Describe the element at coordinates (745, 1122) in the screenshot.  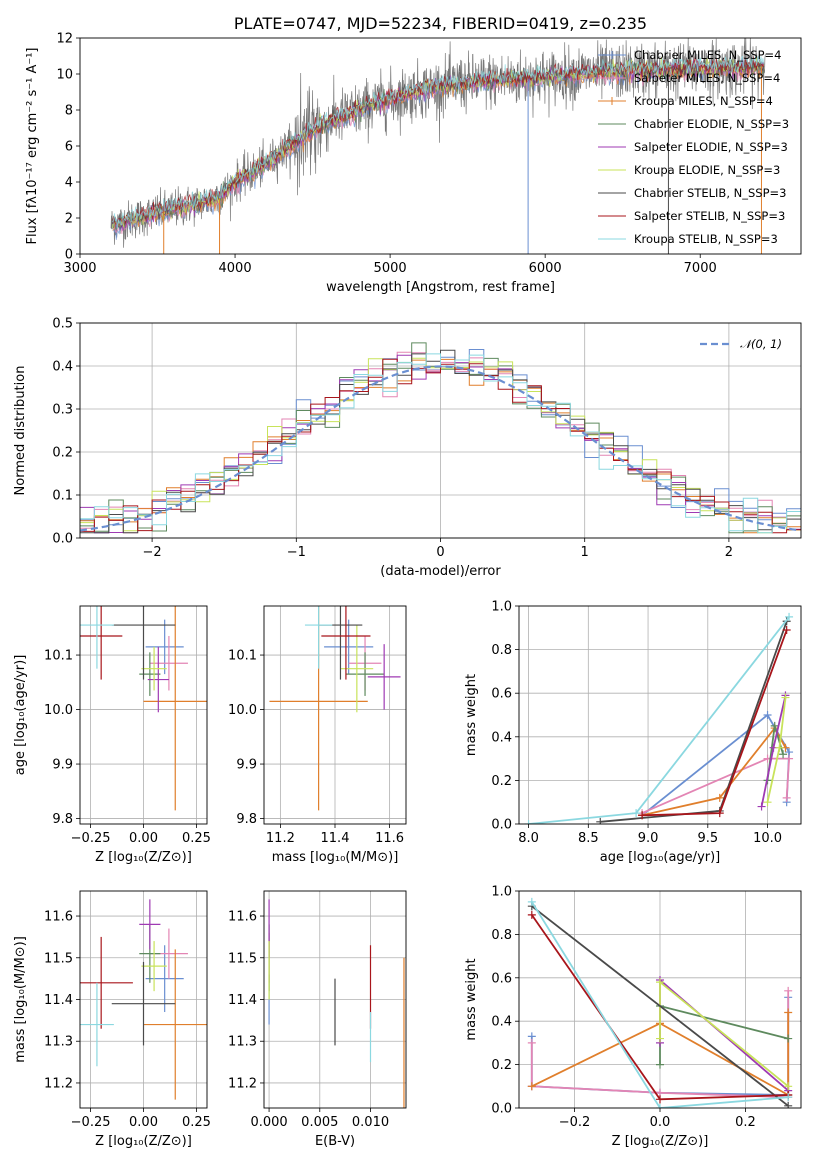
I see `x-tick-label: 0.2` at that location.